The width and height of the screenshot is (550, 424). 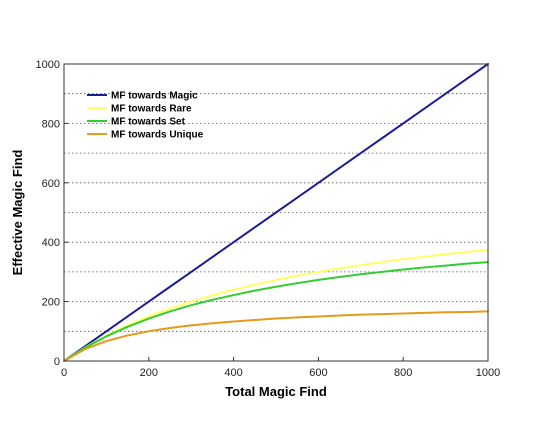 I want to click on y-tick-label: 800, so click(x=51, y=124).